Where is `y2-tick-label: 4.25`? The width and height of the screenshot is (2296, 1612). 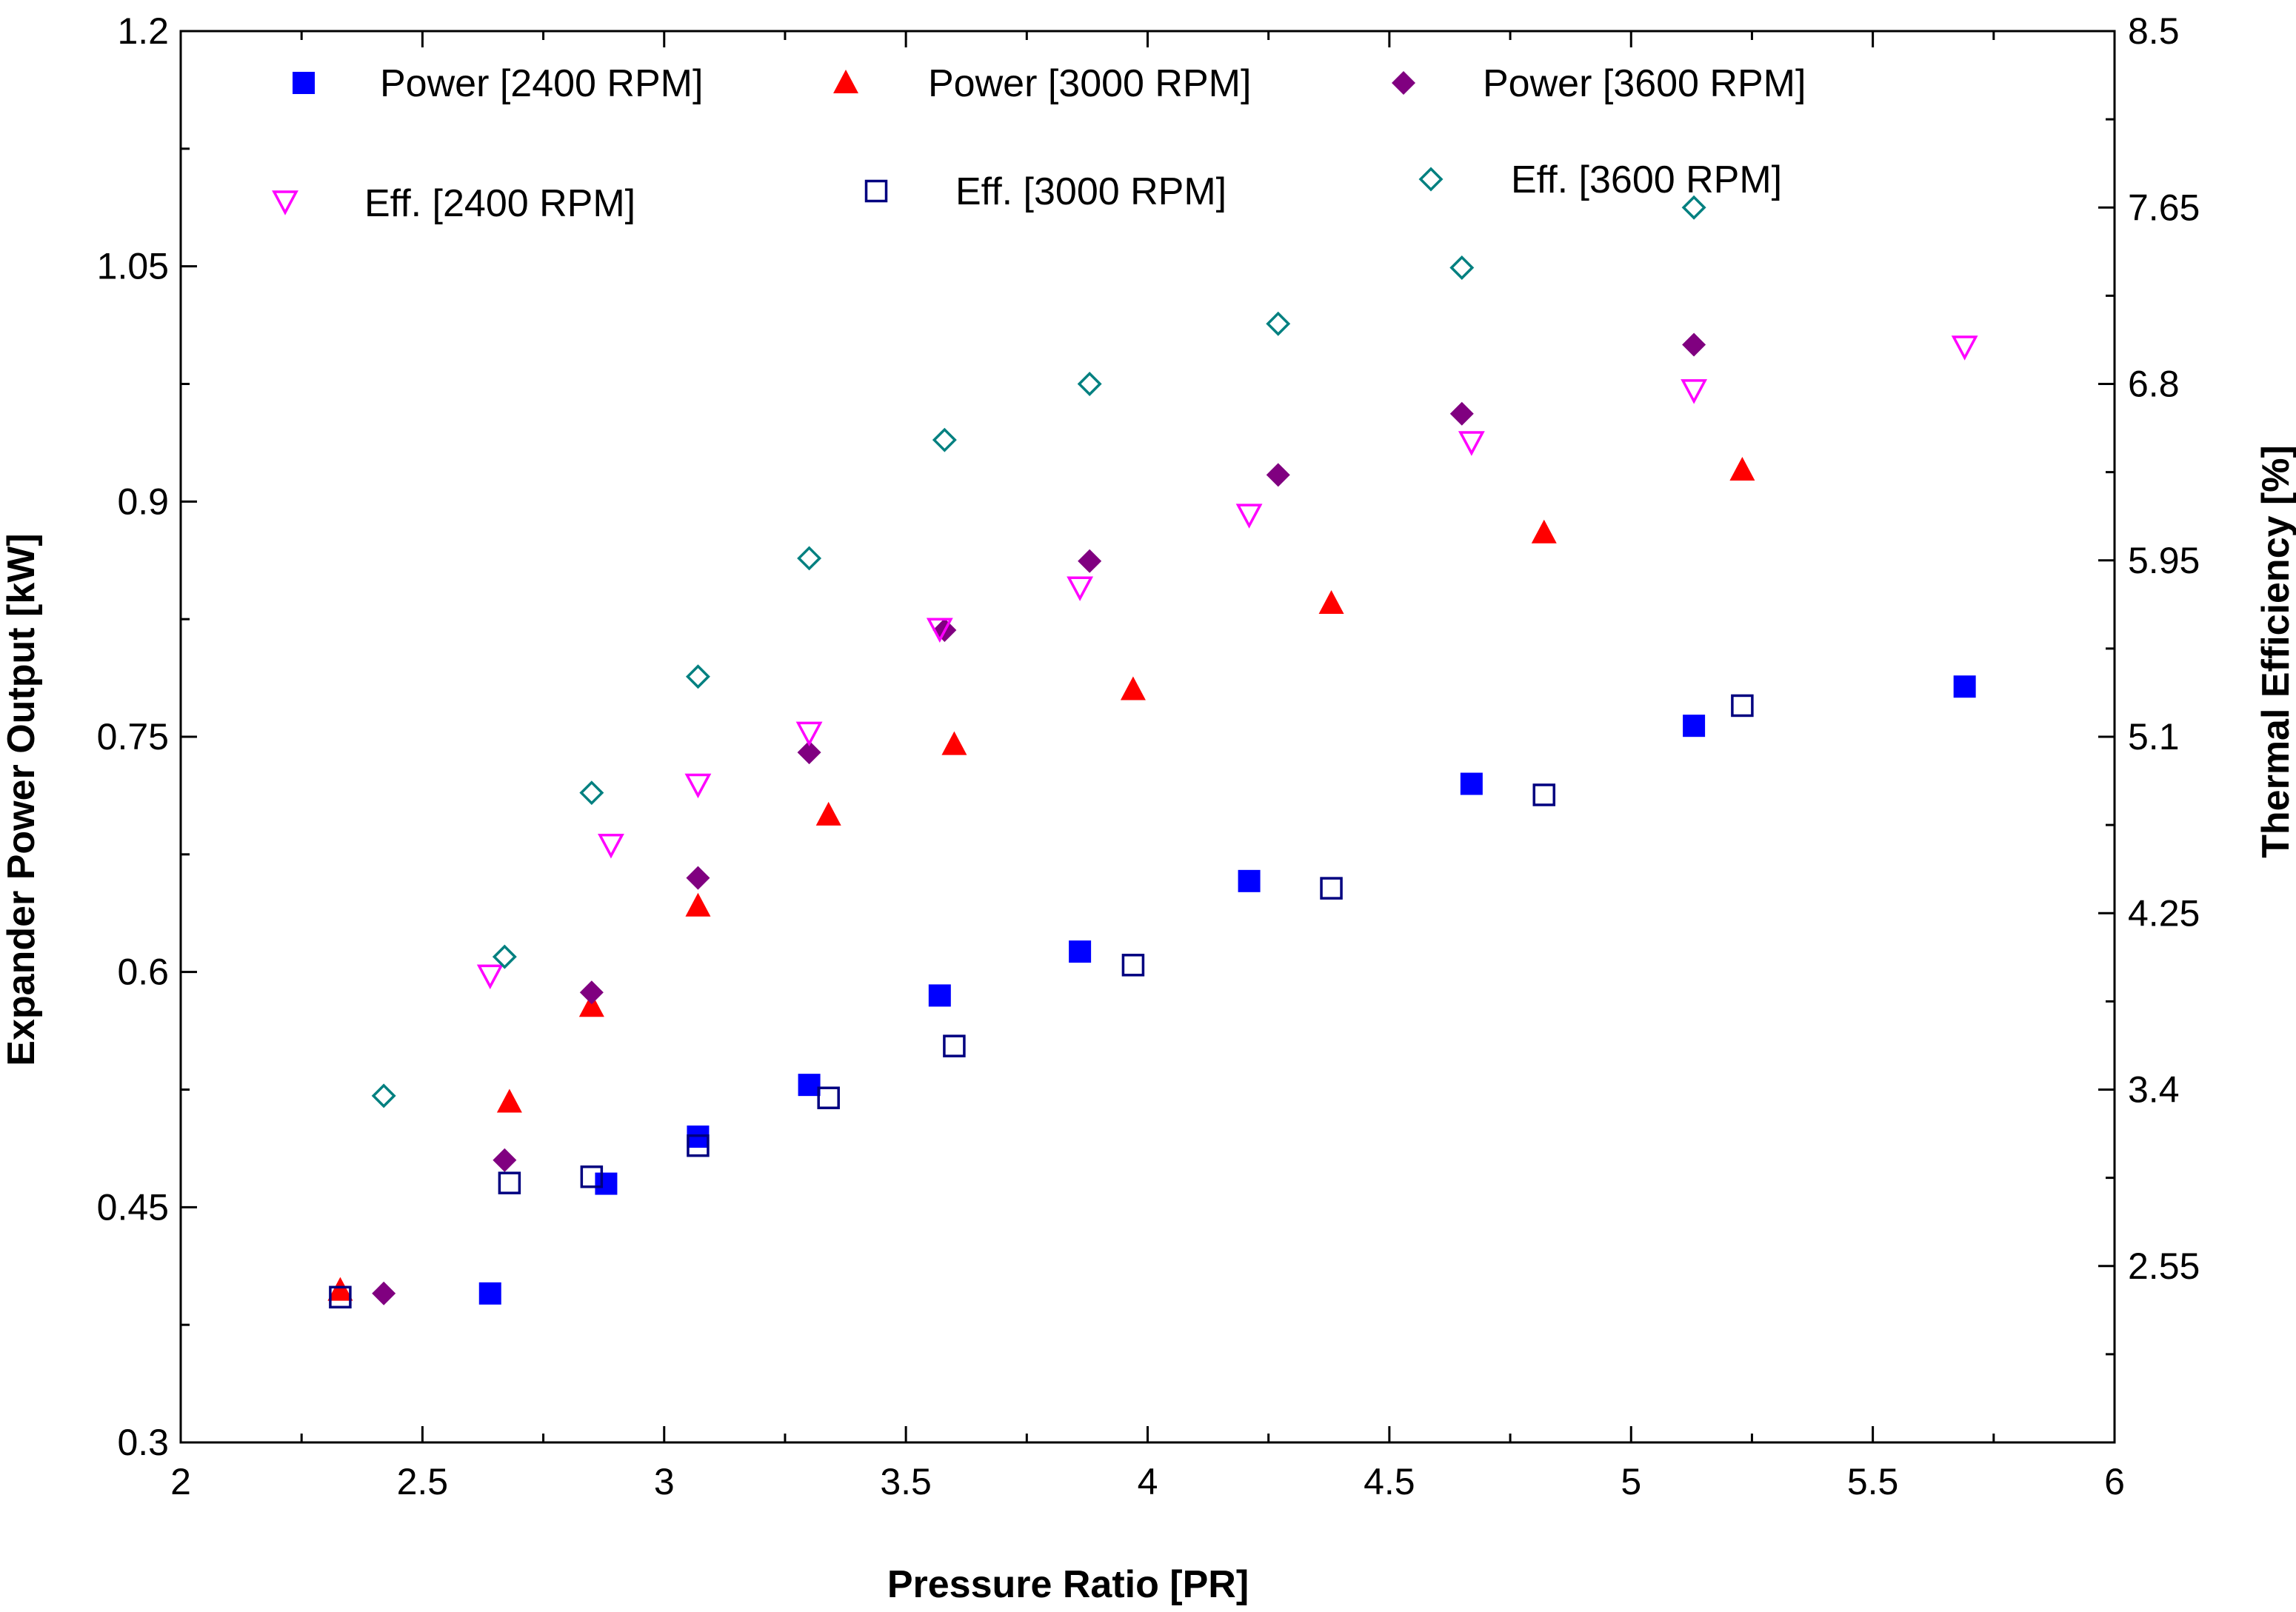
y2-tick-label: 4.25 is located at coordinates (2164, 913).